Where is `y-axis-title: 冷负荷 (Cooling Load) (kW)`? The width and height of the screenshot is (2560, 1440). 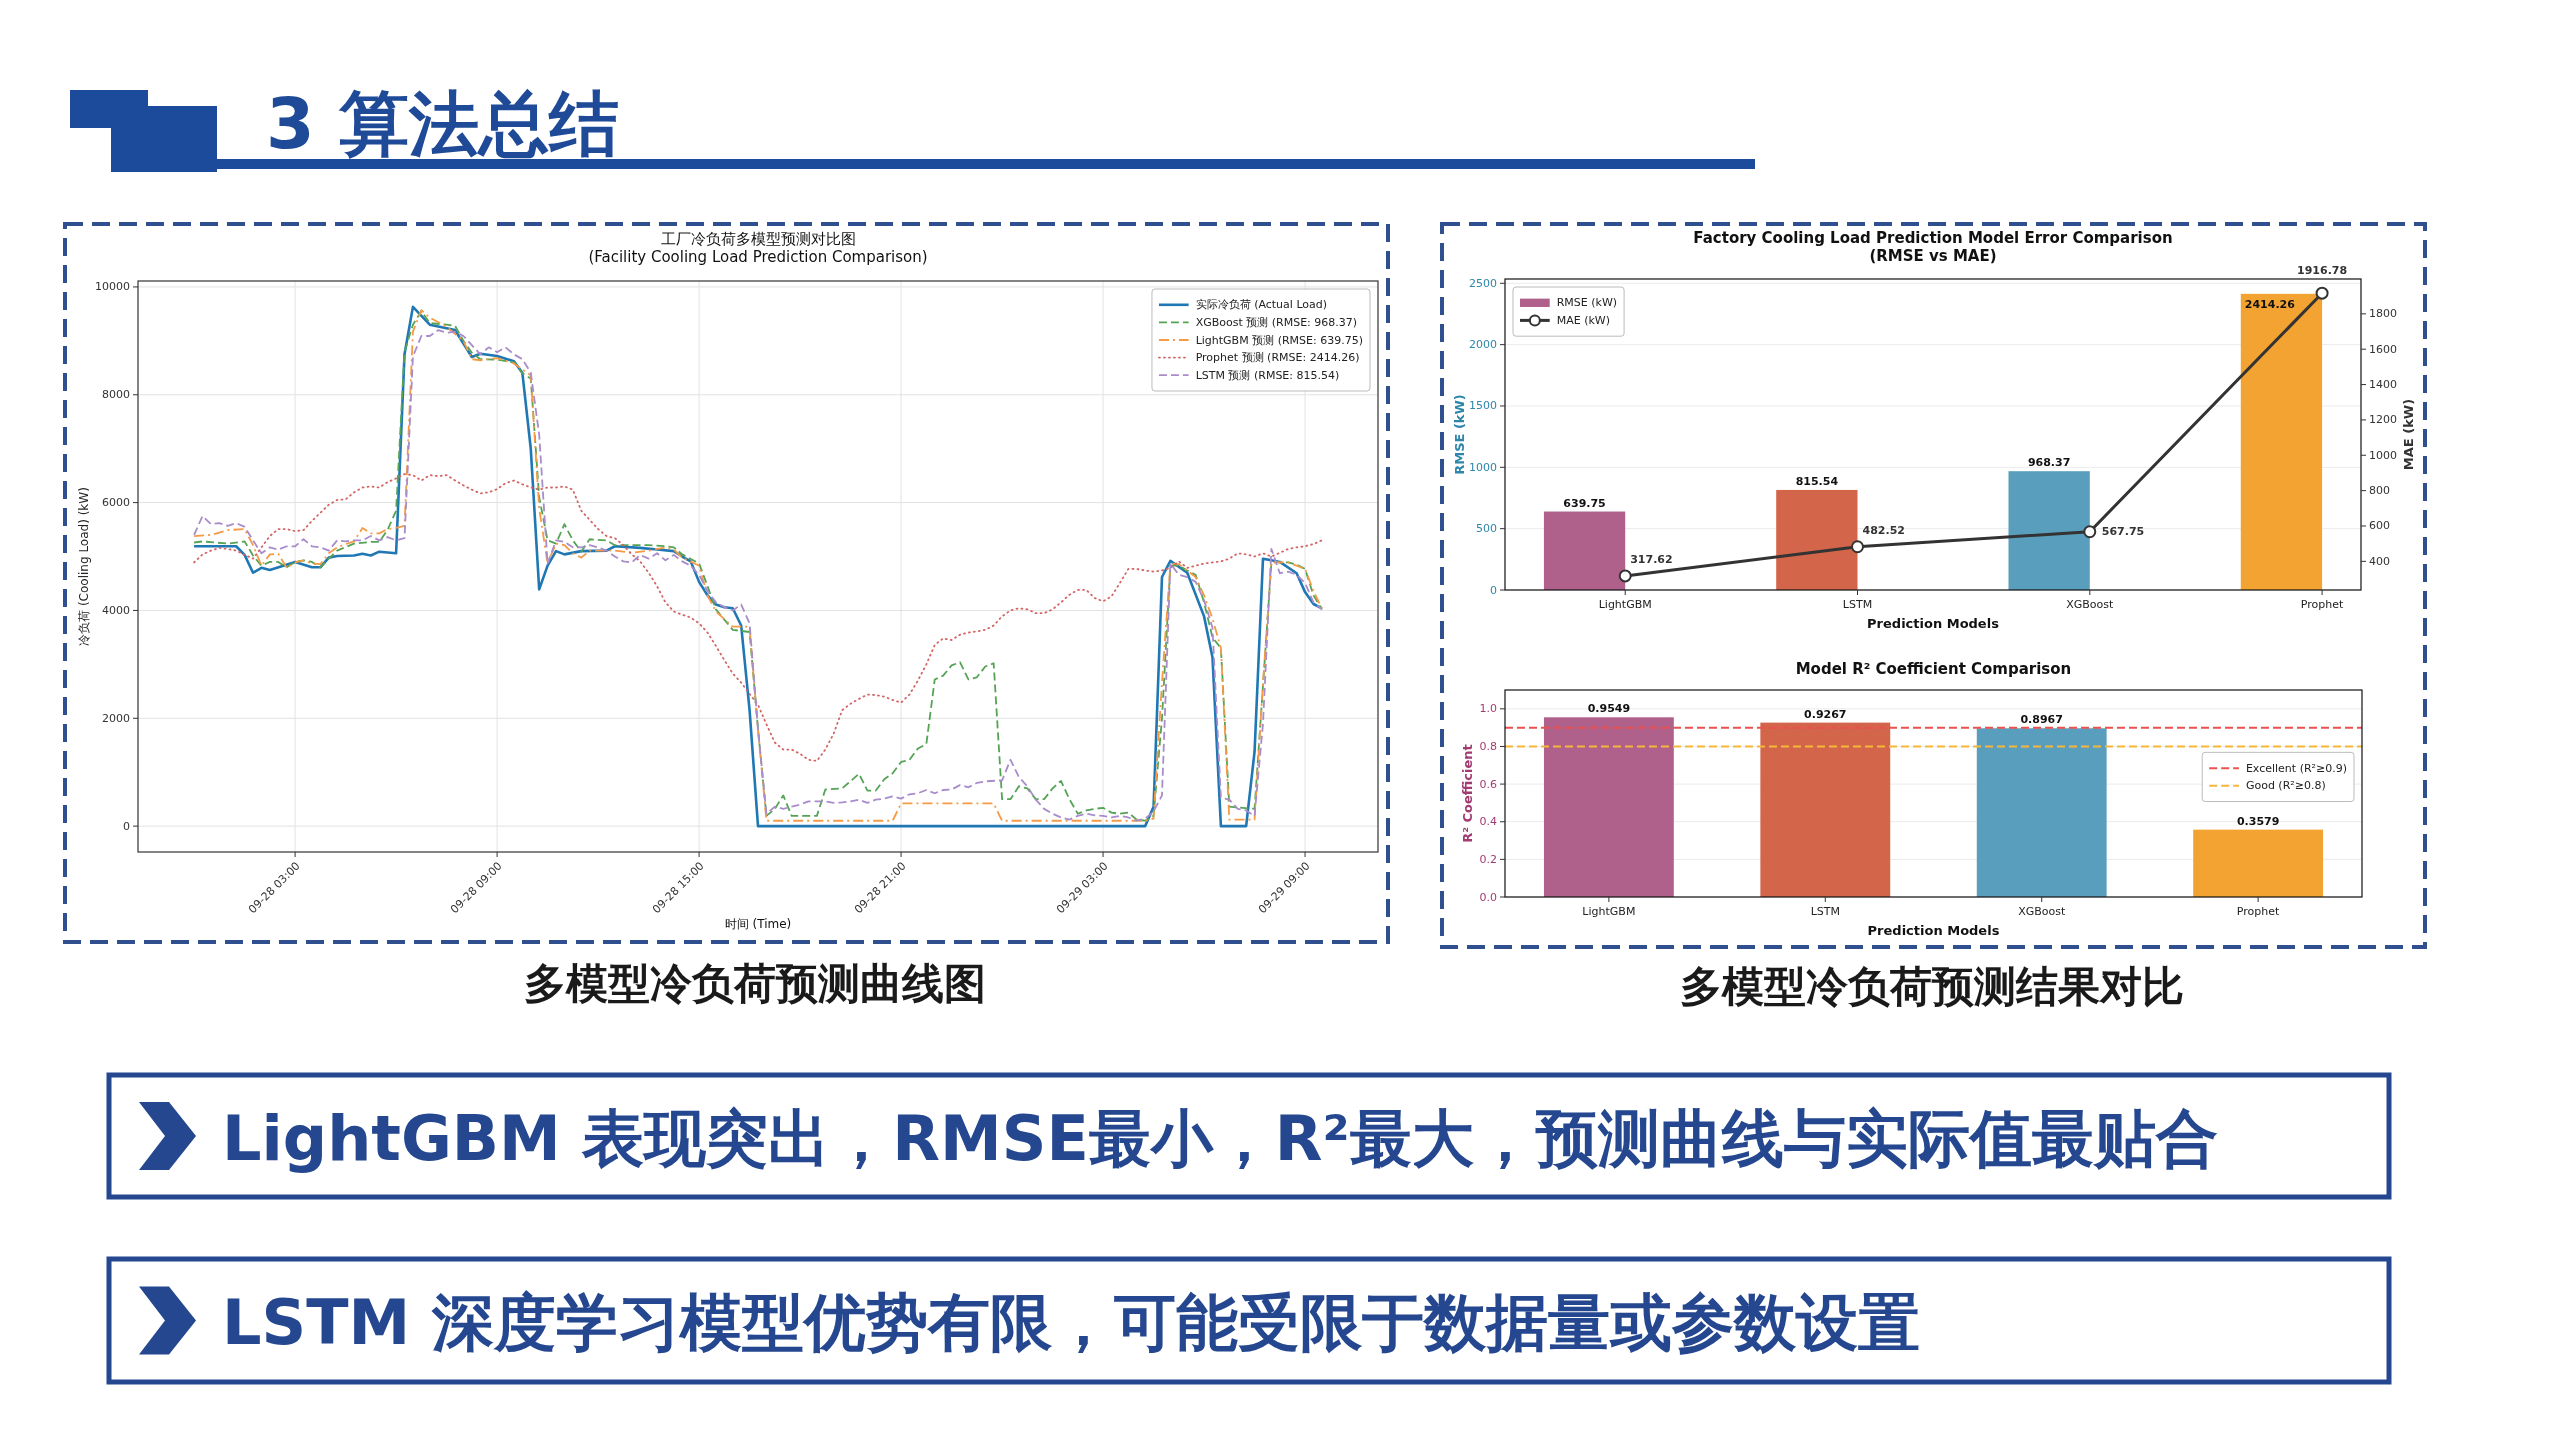 y-axis-title: 冷负荷 (Cooling Load) (kW) is located at coordinates (84, 566).